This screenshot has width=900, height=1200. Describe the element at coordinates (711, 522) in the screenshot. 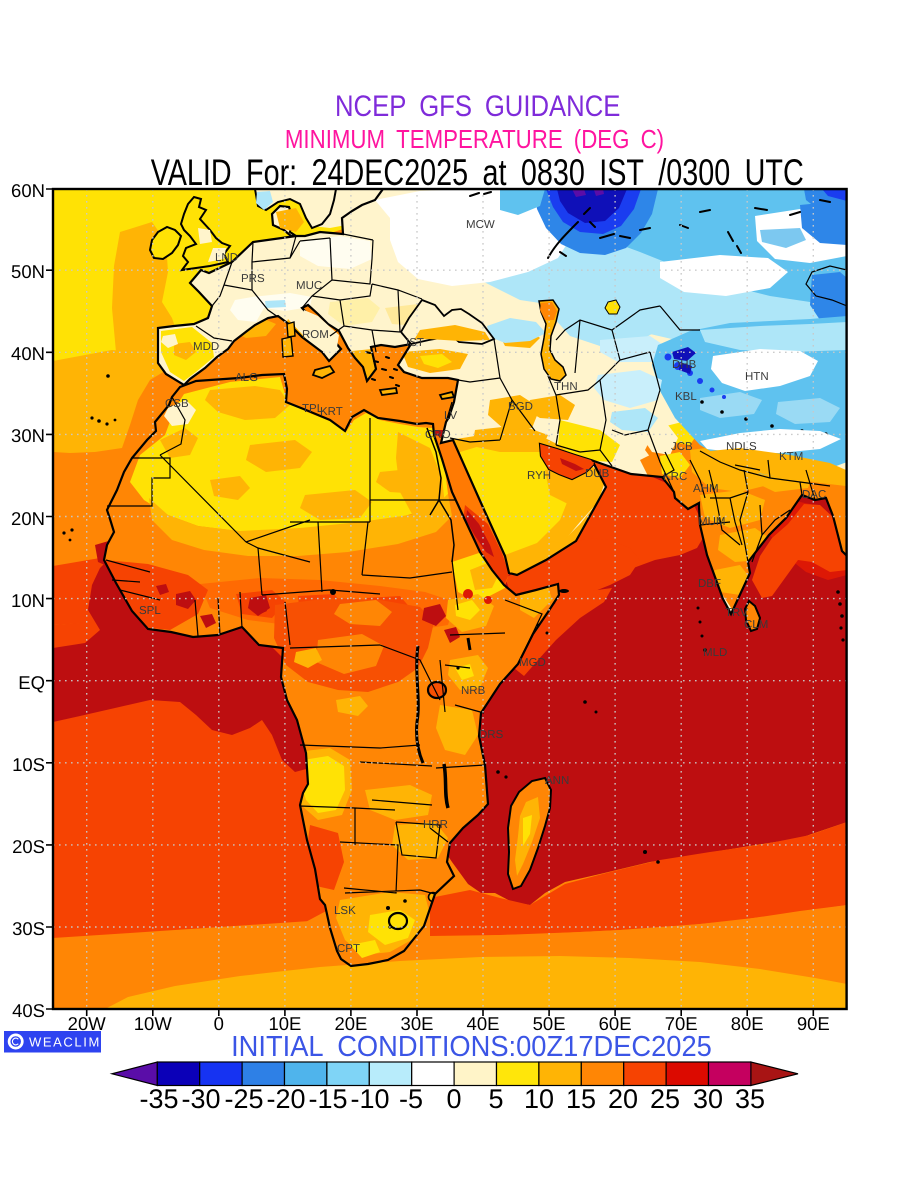

I see `svg-text: MUM` at that location.